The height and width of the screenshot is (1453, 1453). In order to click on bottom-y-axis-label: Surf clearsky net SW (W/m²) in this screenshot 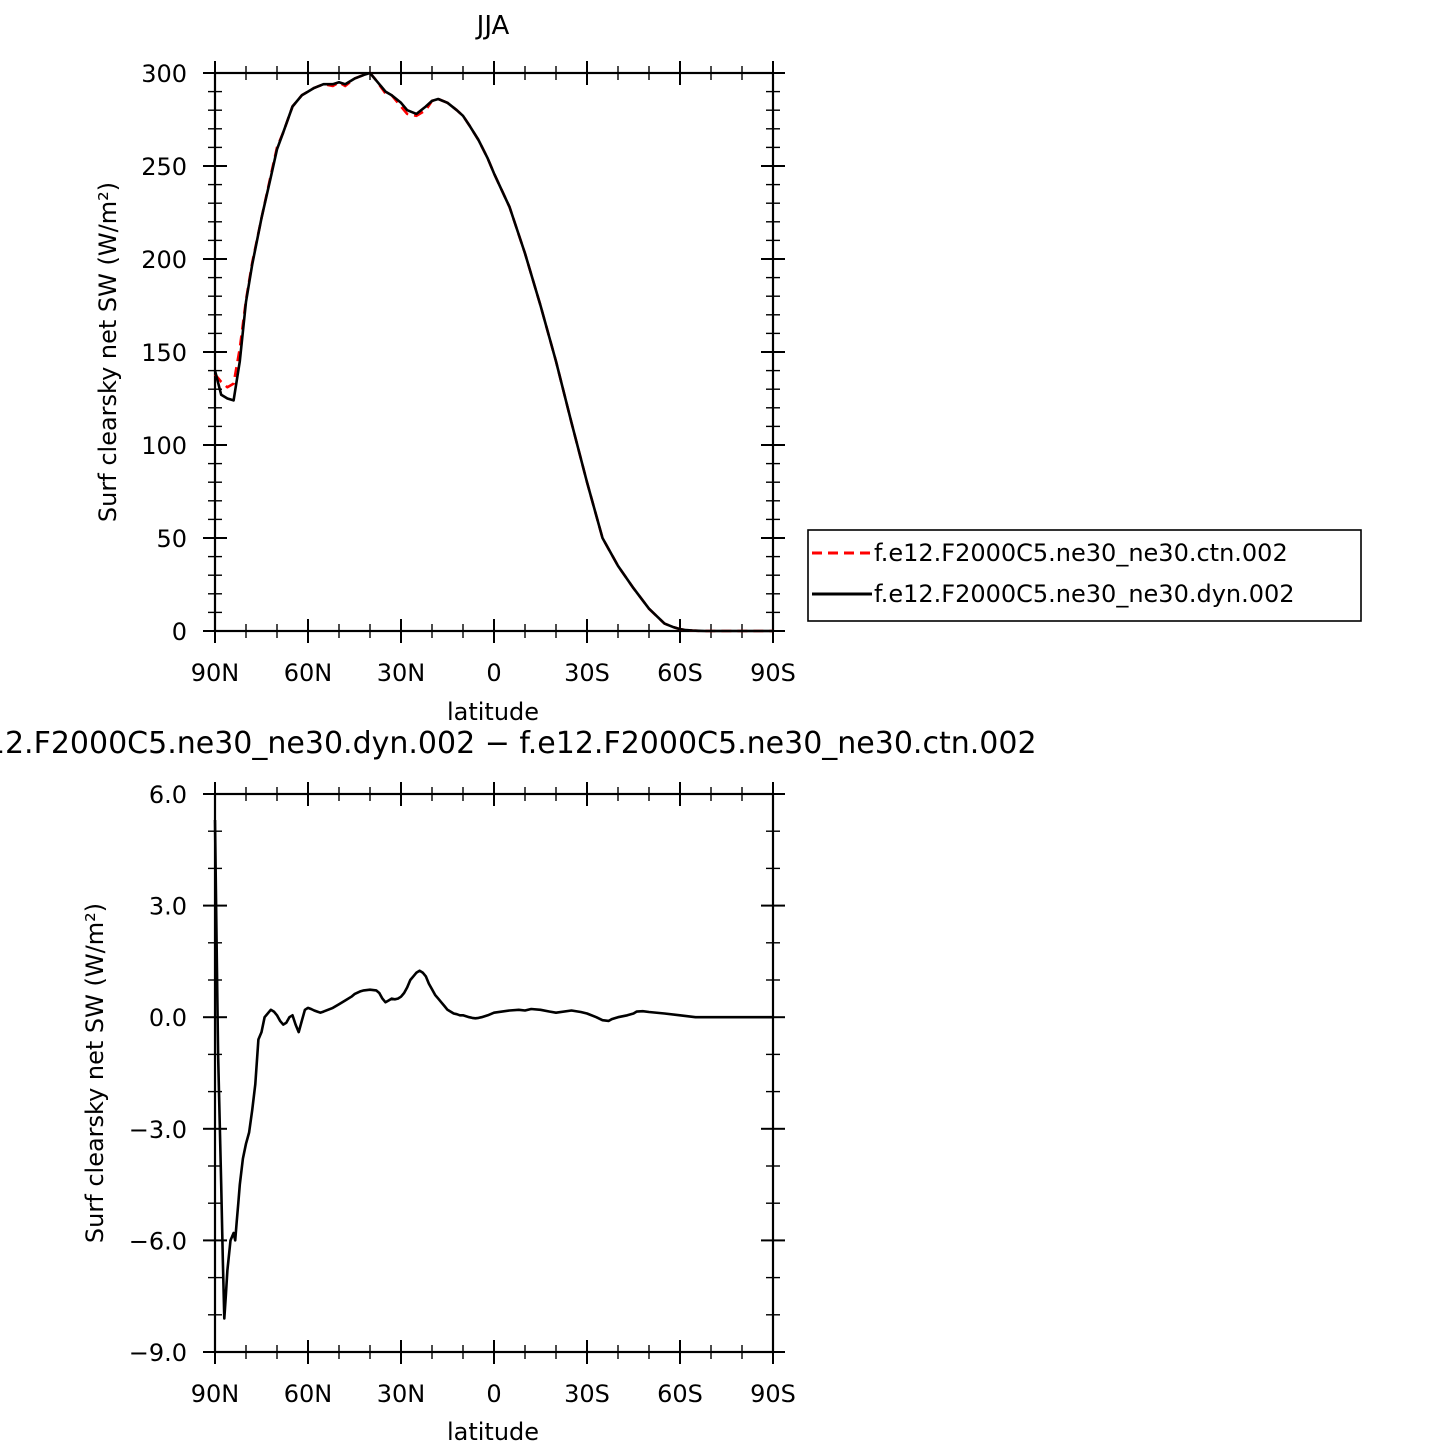, I will do `click(95, 1073)`.